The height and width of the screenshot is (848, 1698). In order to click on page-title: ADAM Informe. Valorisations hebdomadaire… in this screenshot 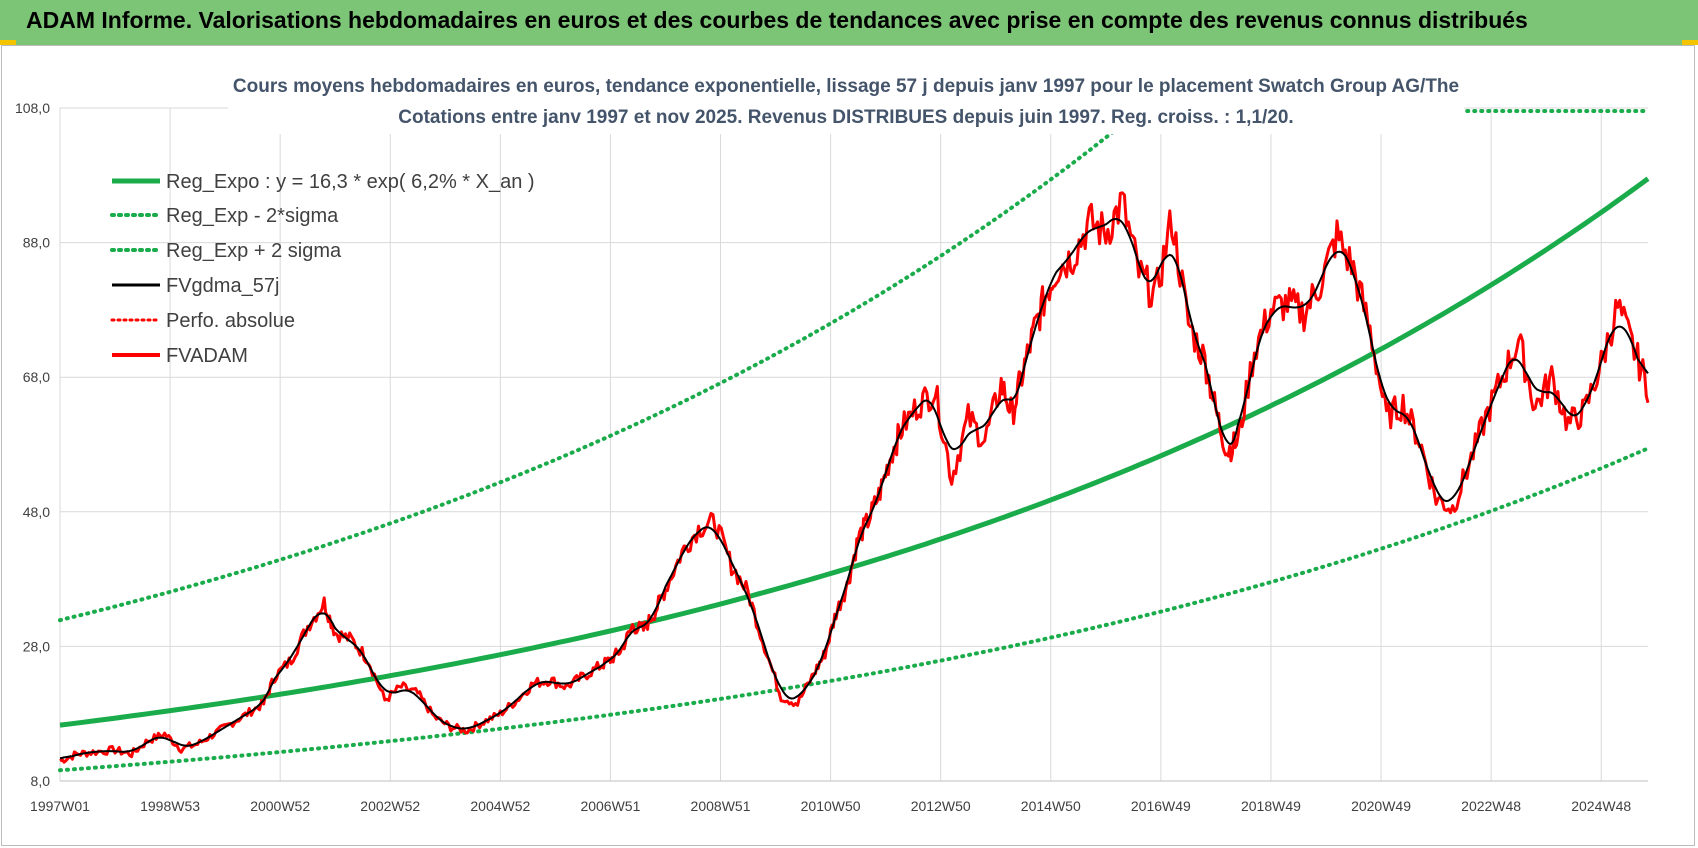, I will do `click(777, 20)`.